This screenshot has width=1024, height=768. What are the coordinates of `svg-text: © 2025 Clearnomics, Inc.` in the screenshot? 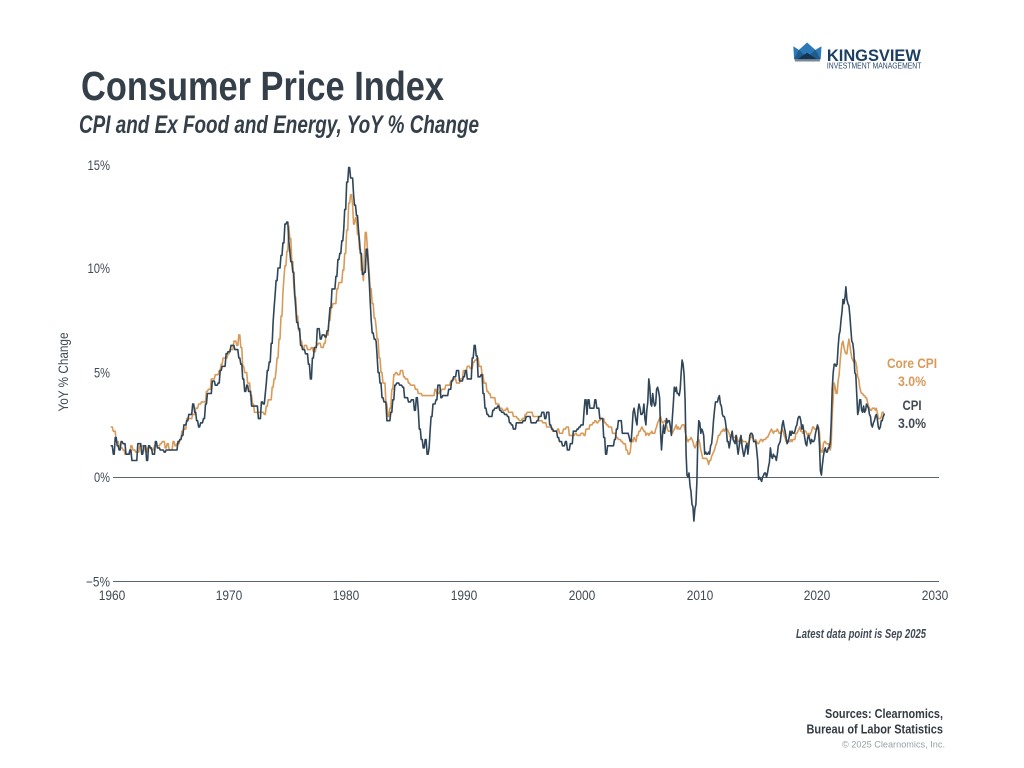 It's located at (893, 745).